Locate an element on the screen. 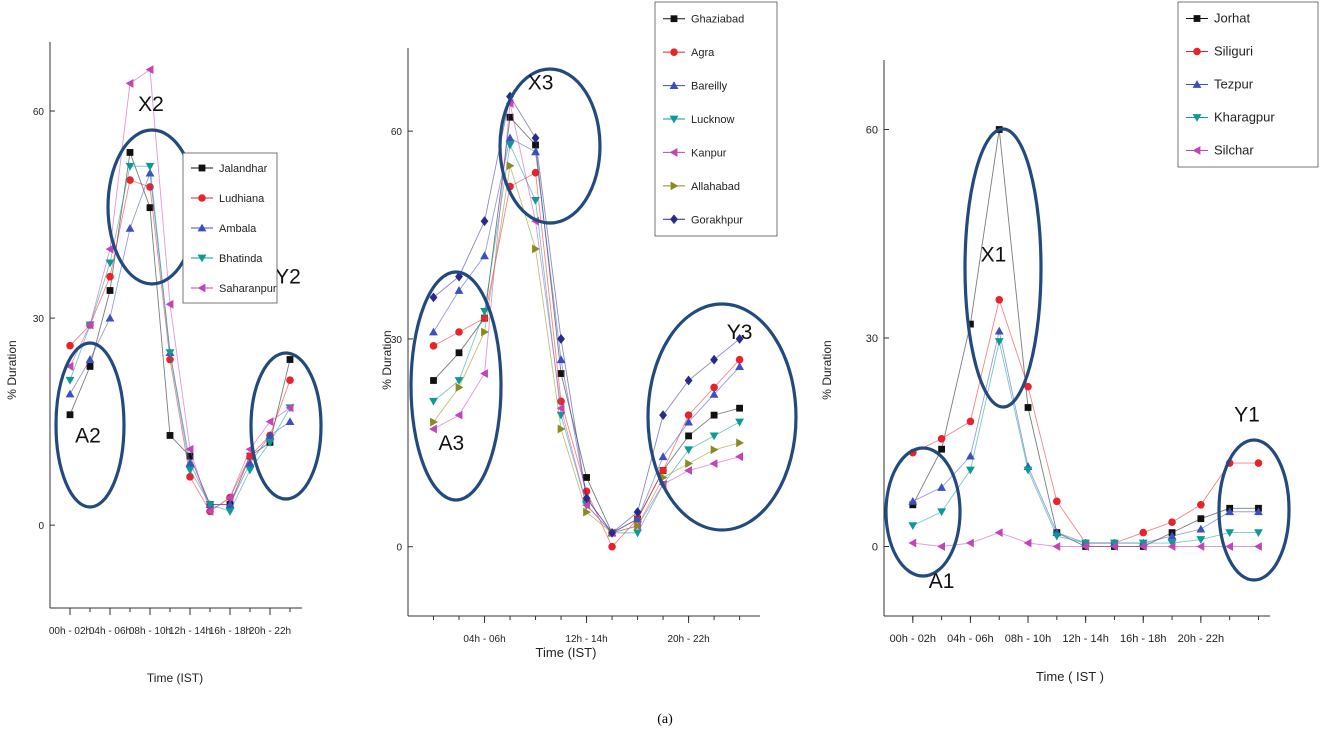  y-tick-label: 0 is located at coordinates (875, 548).